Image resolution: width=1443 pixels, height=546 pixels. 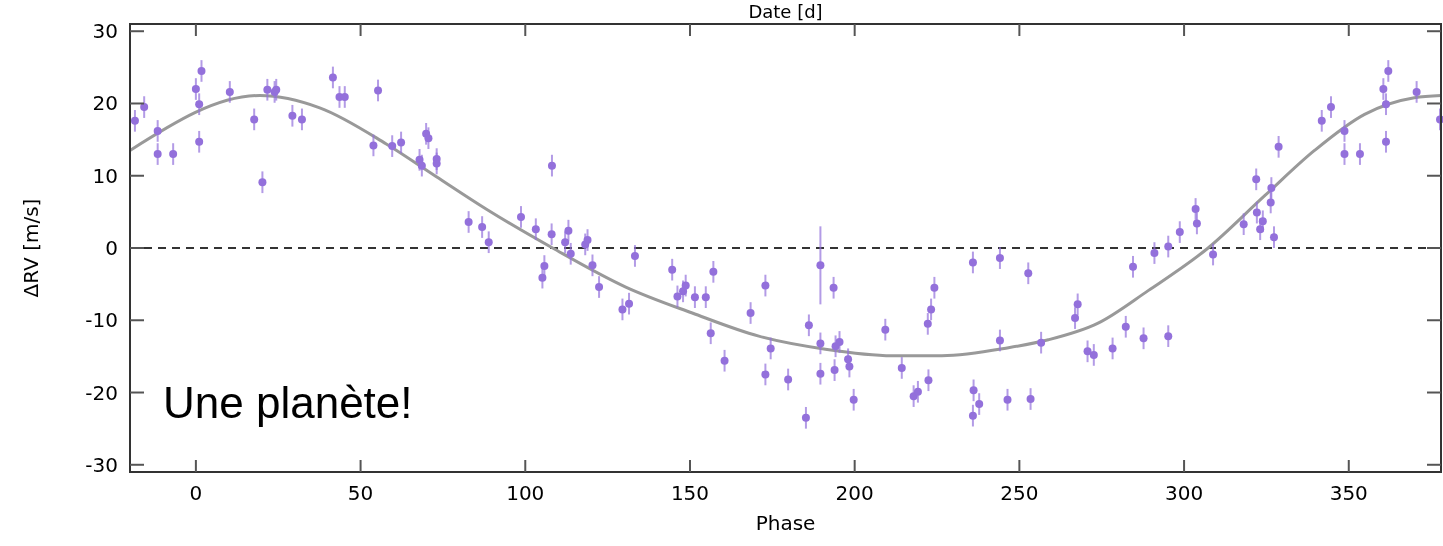 What do you see at coordinates (360, 493) in the screenshot?
I see `x-tick-label: 50` at bounding box center [360, 493].